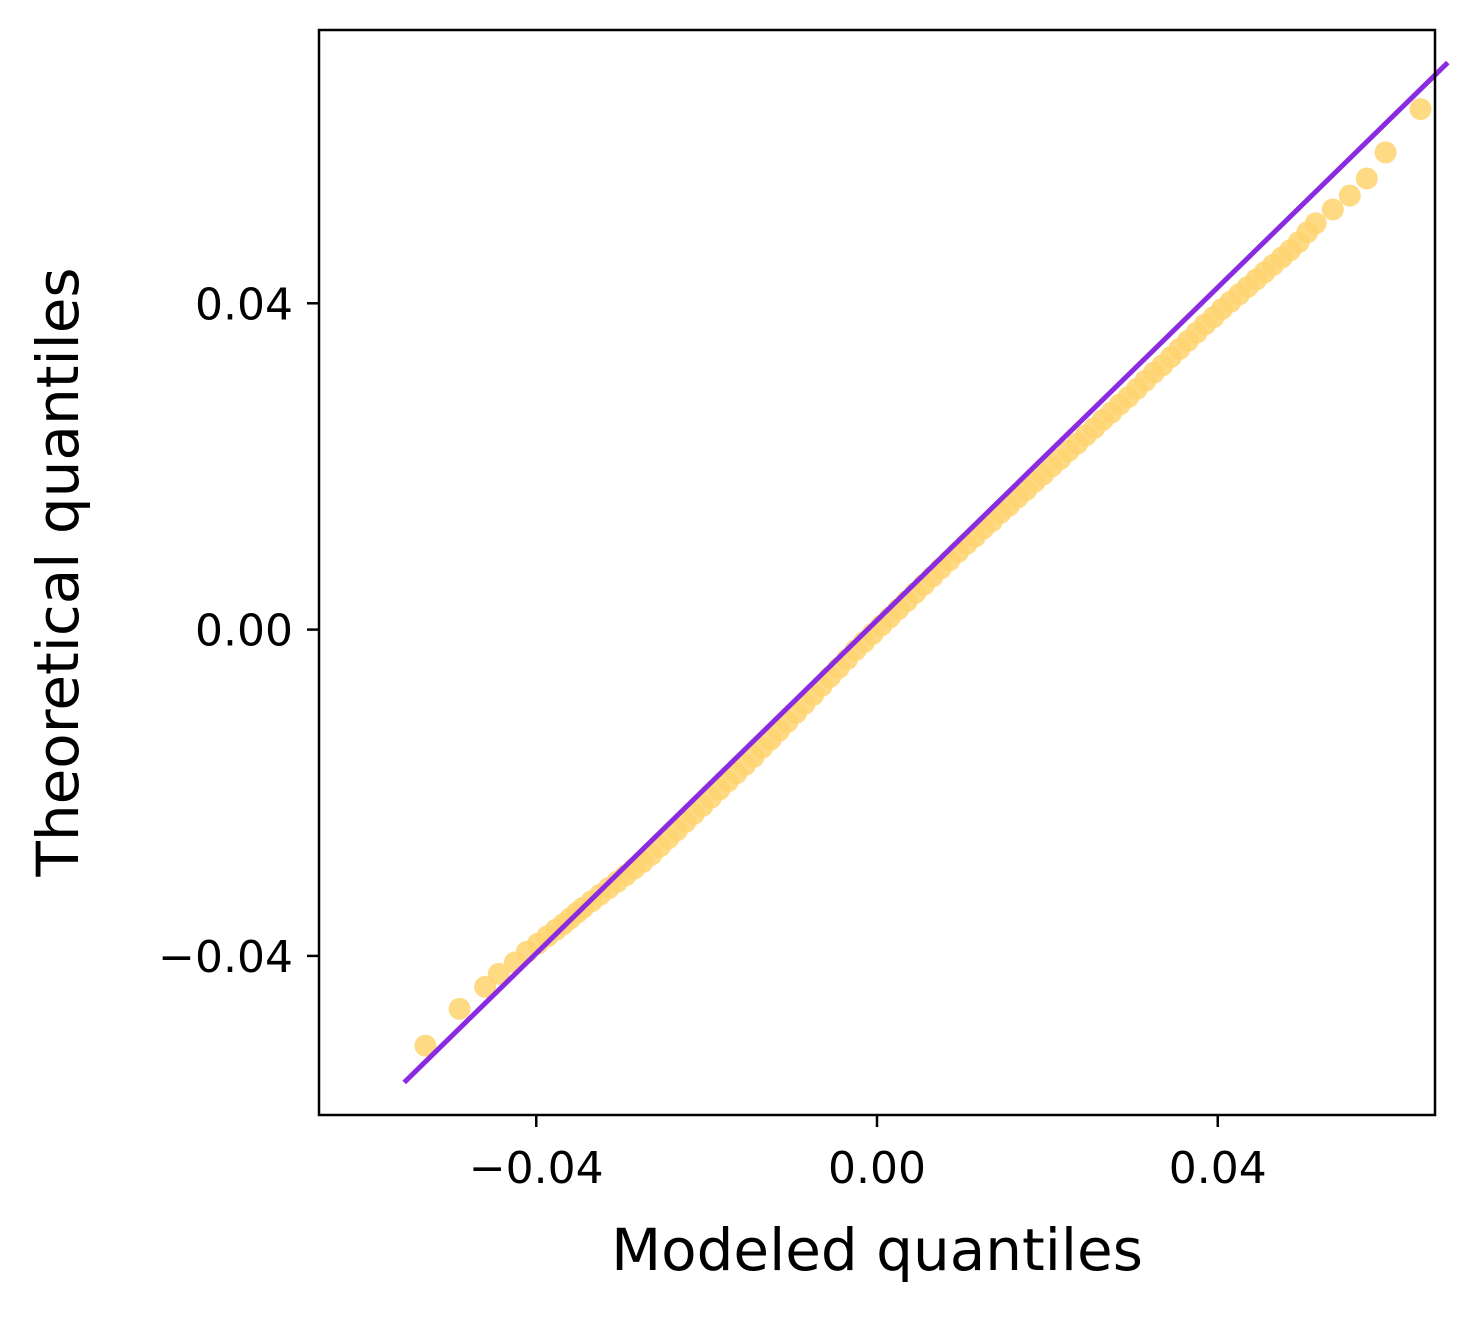  Describe the element at coordinates (536, 1168) in the screenshot. I see `x-tick-label: −0.04` at that location.